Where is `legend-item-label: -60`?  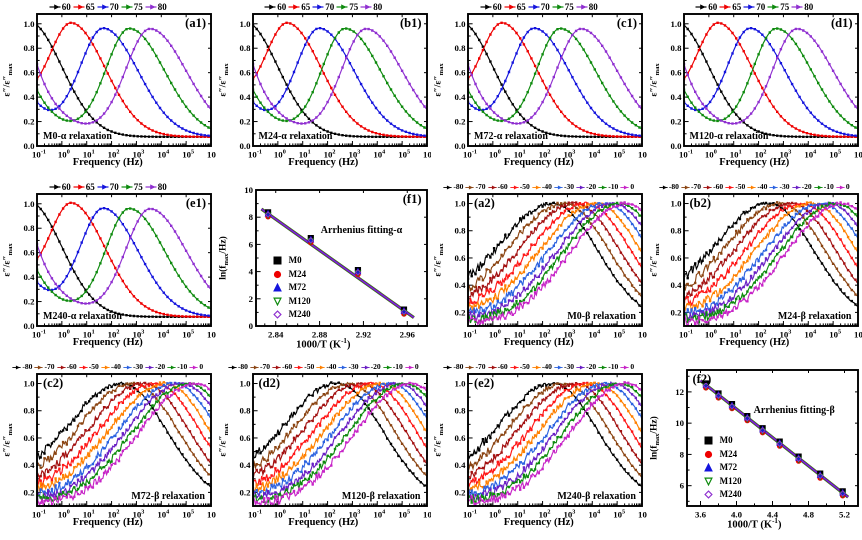
legend-item-label: -60 is located at coordinates (71, 367).